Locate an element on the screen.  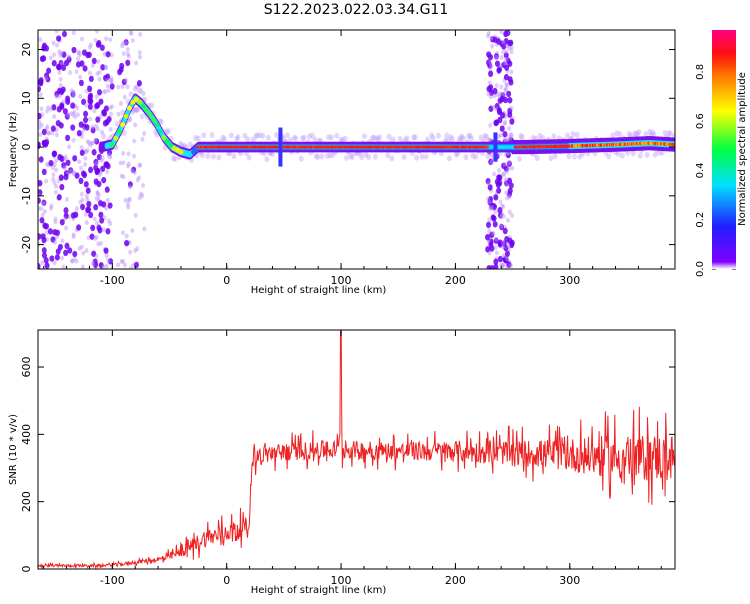
heatmap-x-axis-label: Height of straight line (km) is located at coordinates (319, 290).